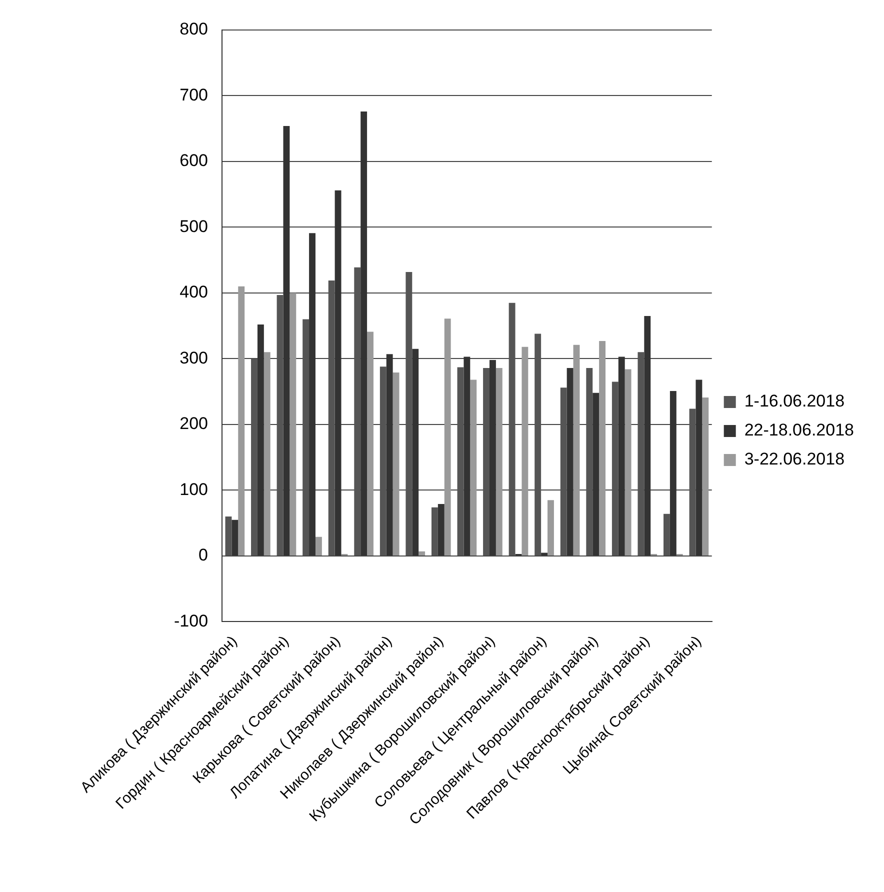 Image resolution: width=884 pixels, height=892 pixels. What do you see at coordinates (799, 430) in the screenshot?
I see `legend-label: 22-18.06.2018` at bounding box center [799, 430].